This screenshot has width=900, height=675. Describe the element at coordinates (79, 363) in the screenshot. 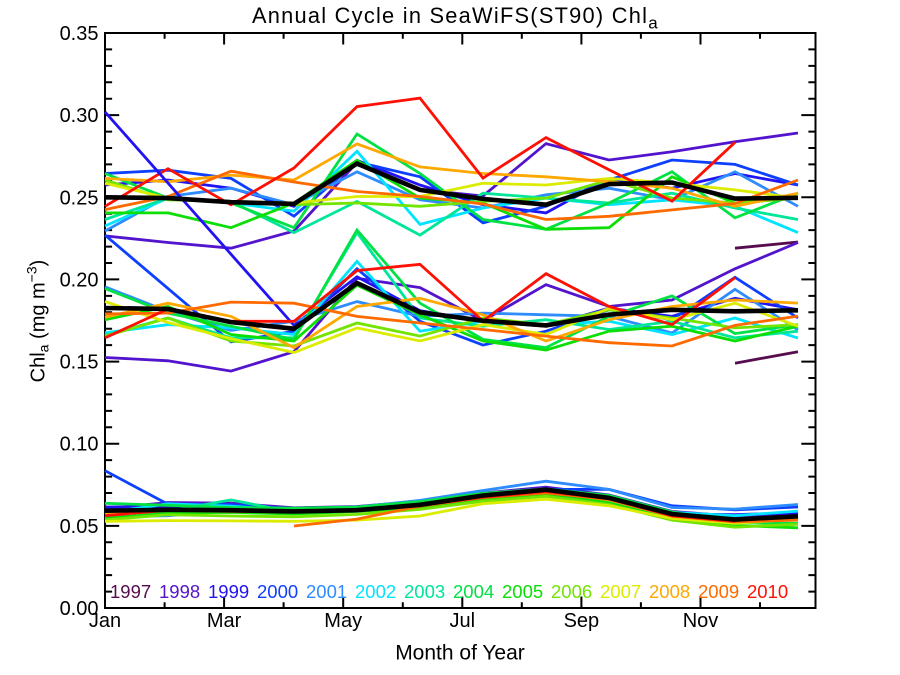

I see `svg-text: 0.15` at that location.